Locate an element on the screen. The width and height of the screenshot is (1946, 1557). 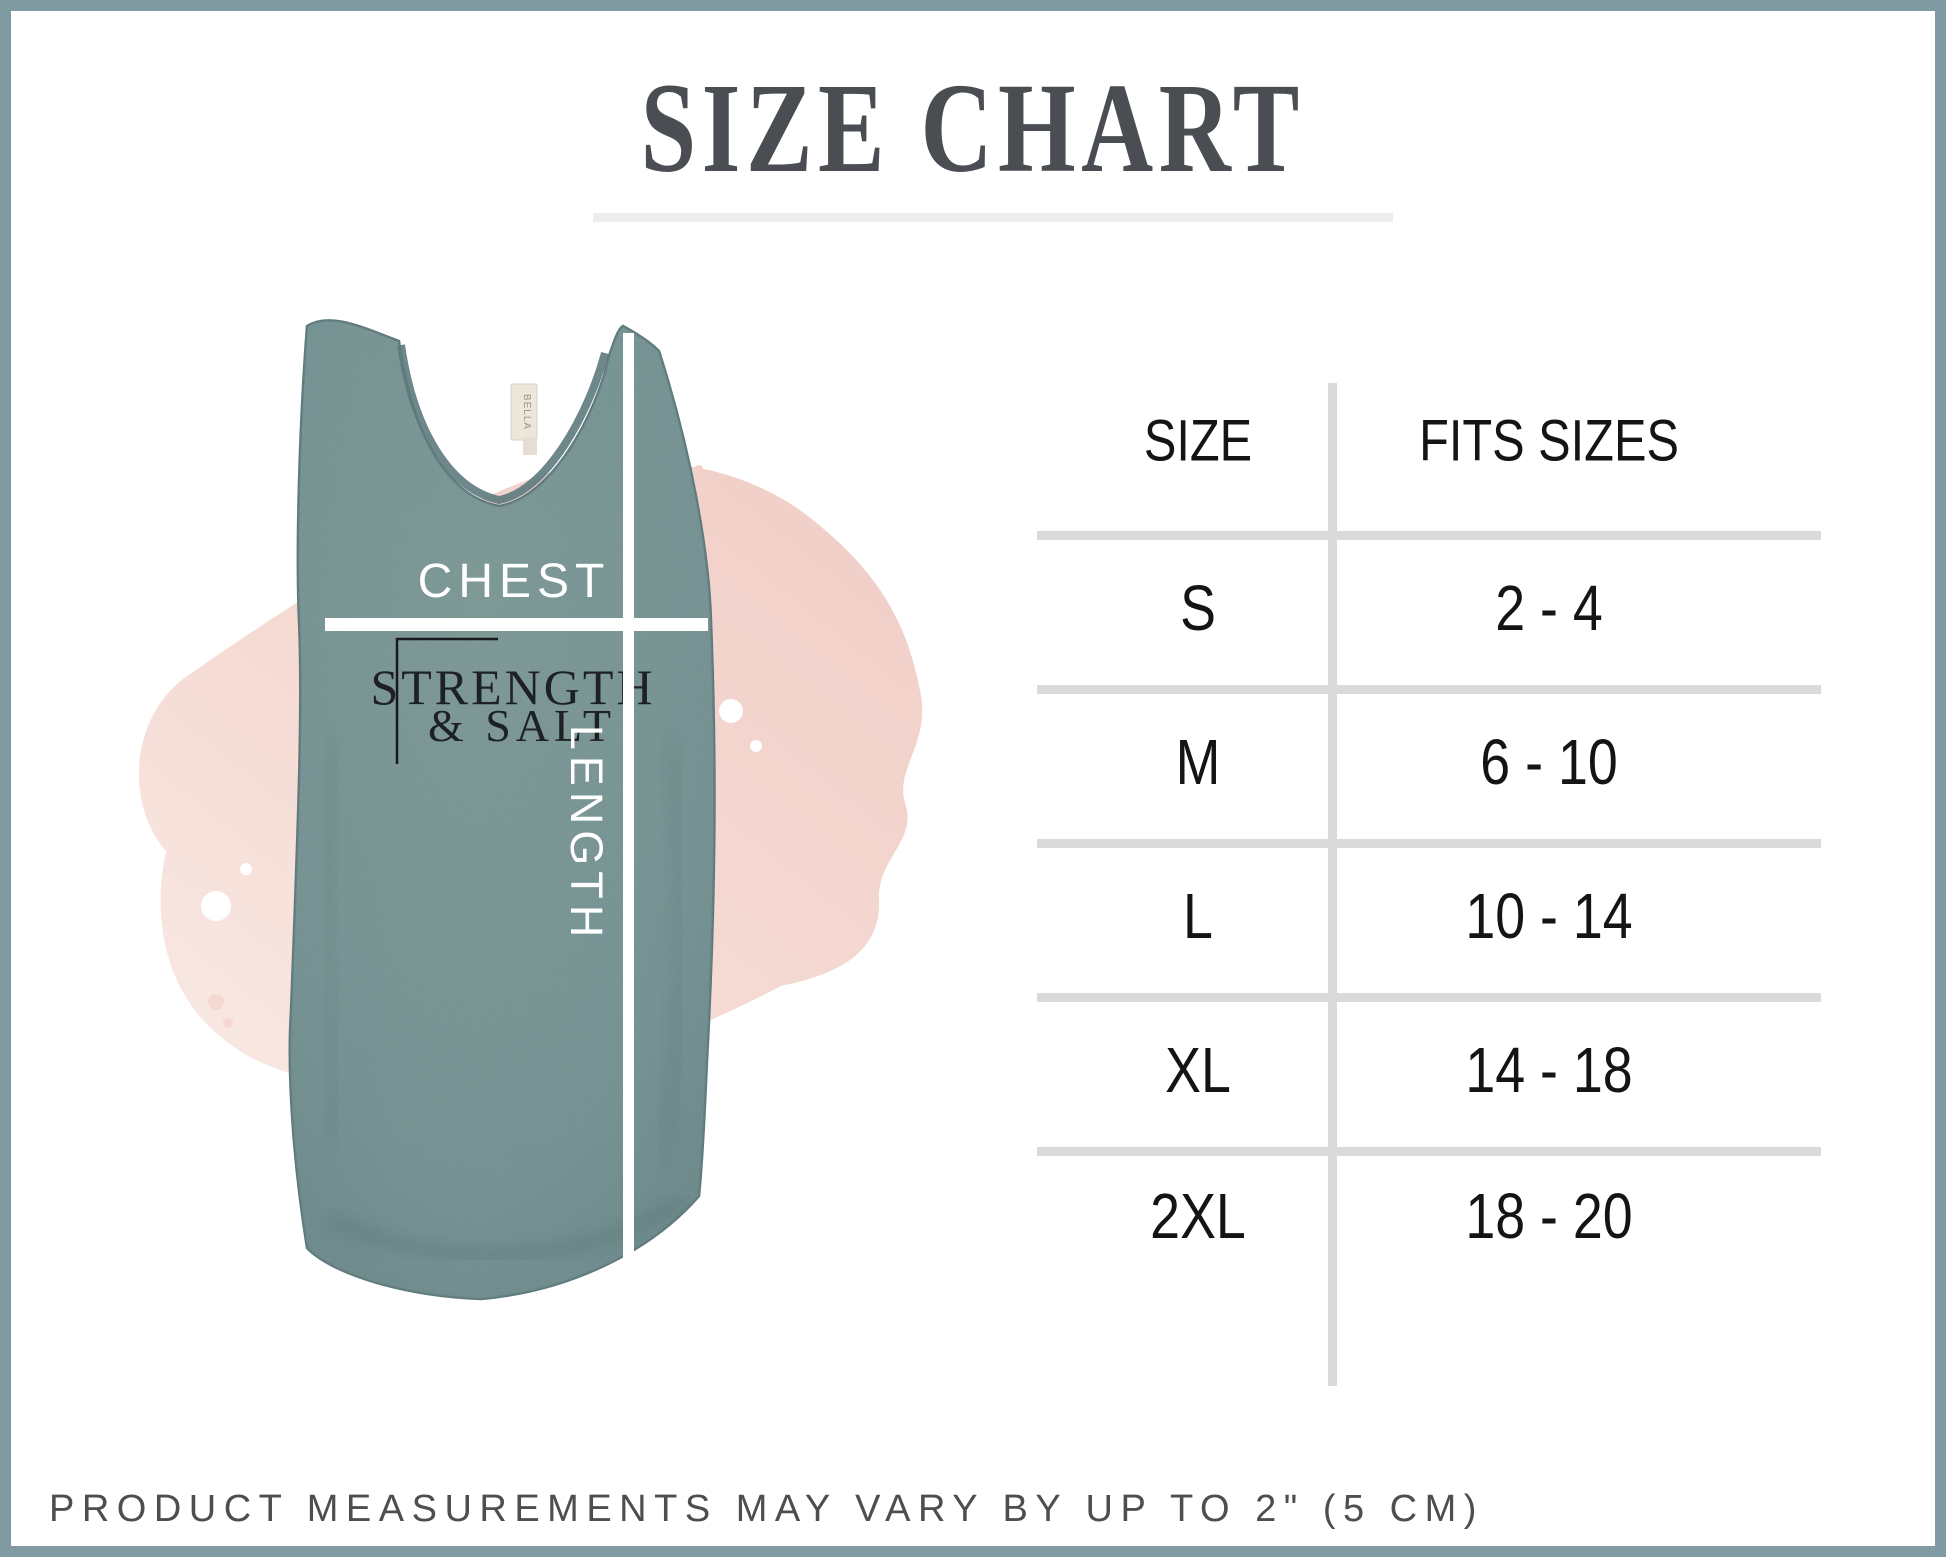
table-row-size: S is located at coordinates (1198, 608).